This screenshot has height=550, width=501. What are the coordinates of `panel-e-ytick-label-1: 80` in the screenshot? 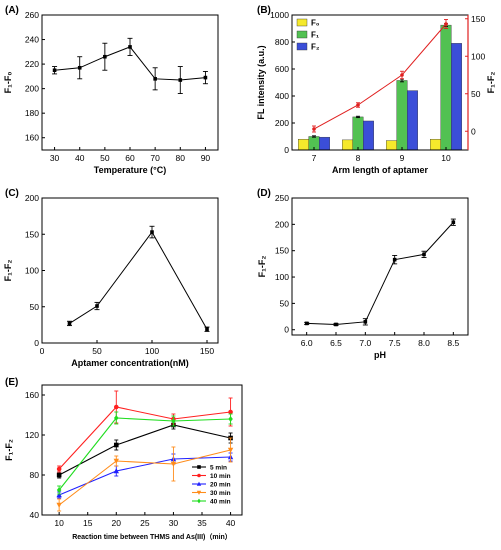 It's located at (35, 475).